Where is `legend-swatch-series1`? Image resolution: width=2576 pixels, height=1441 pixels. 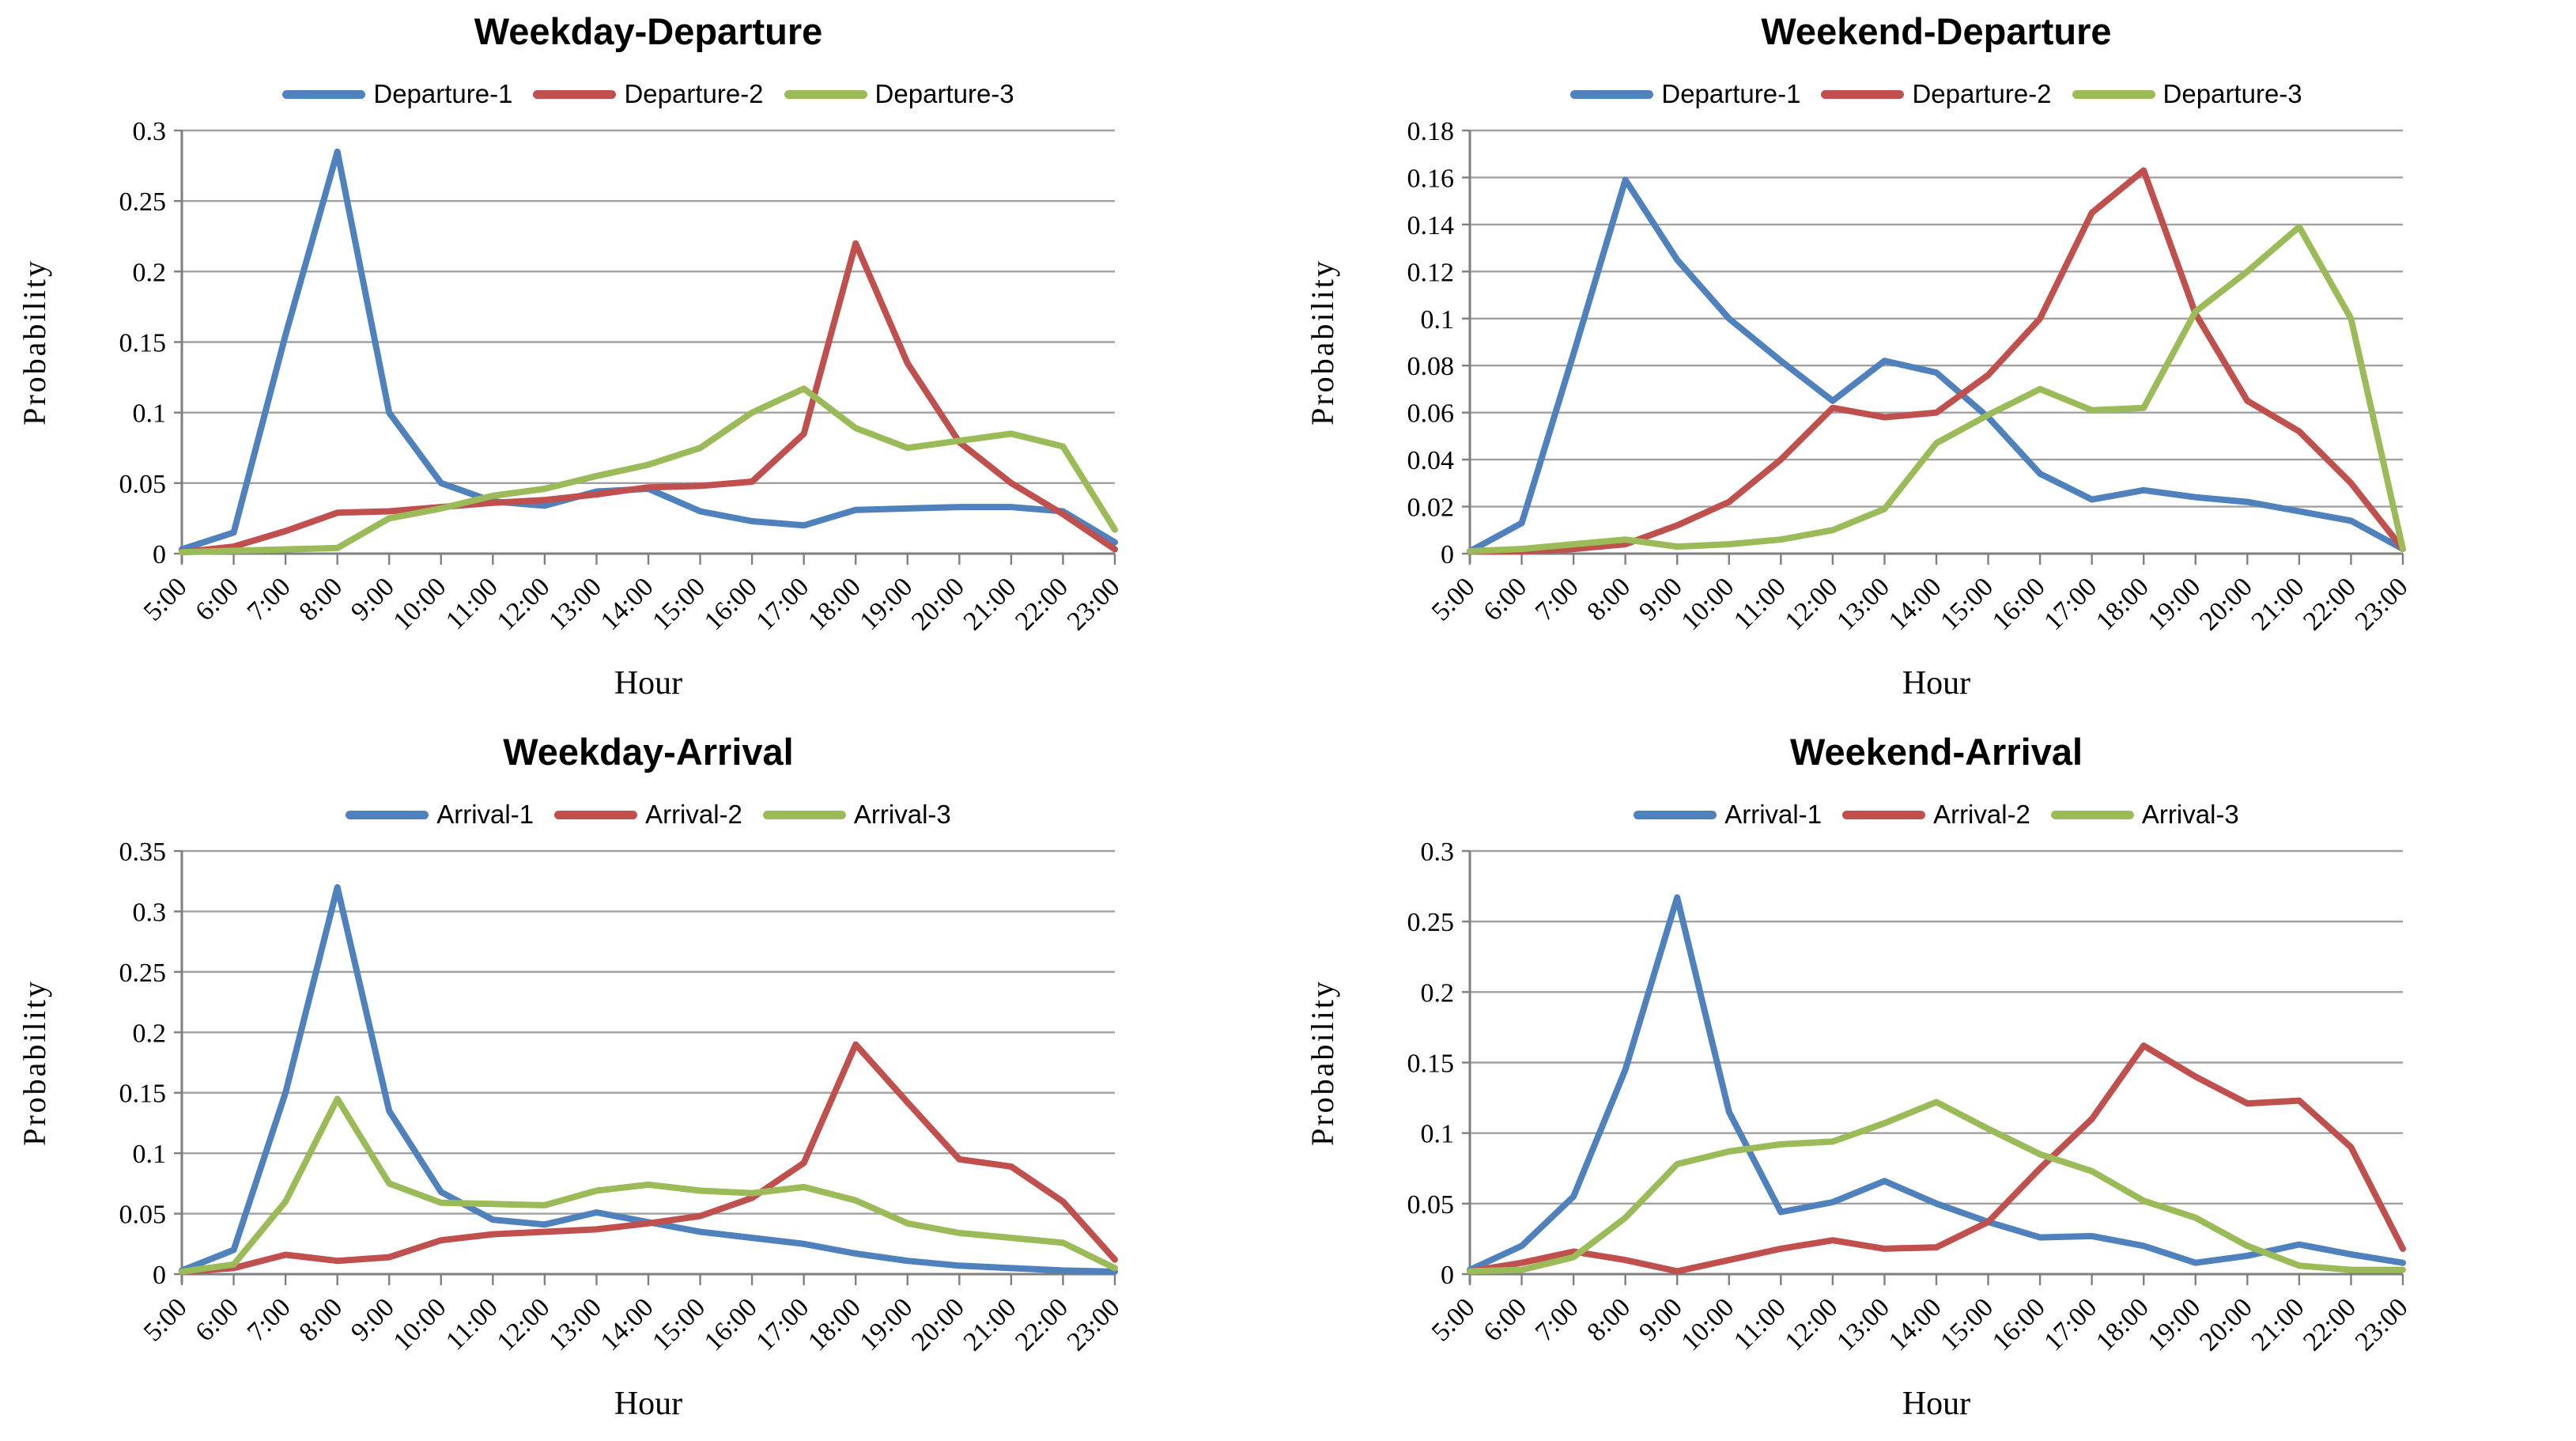
legend-swatch-series1 is located at coordinates (324, 94).